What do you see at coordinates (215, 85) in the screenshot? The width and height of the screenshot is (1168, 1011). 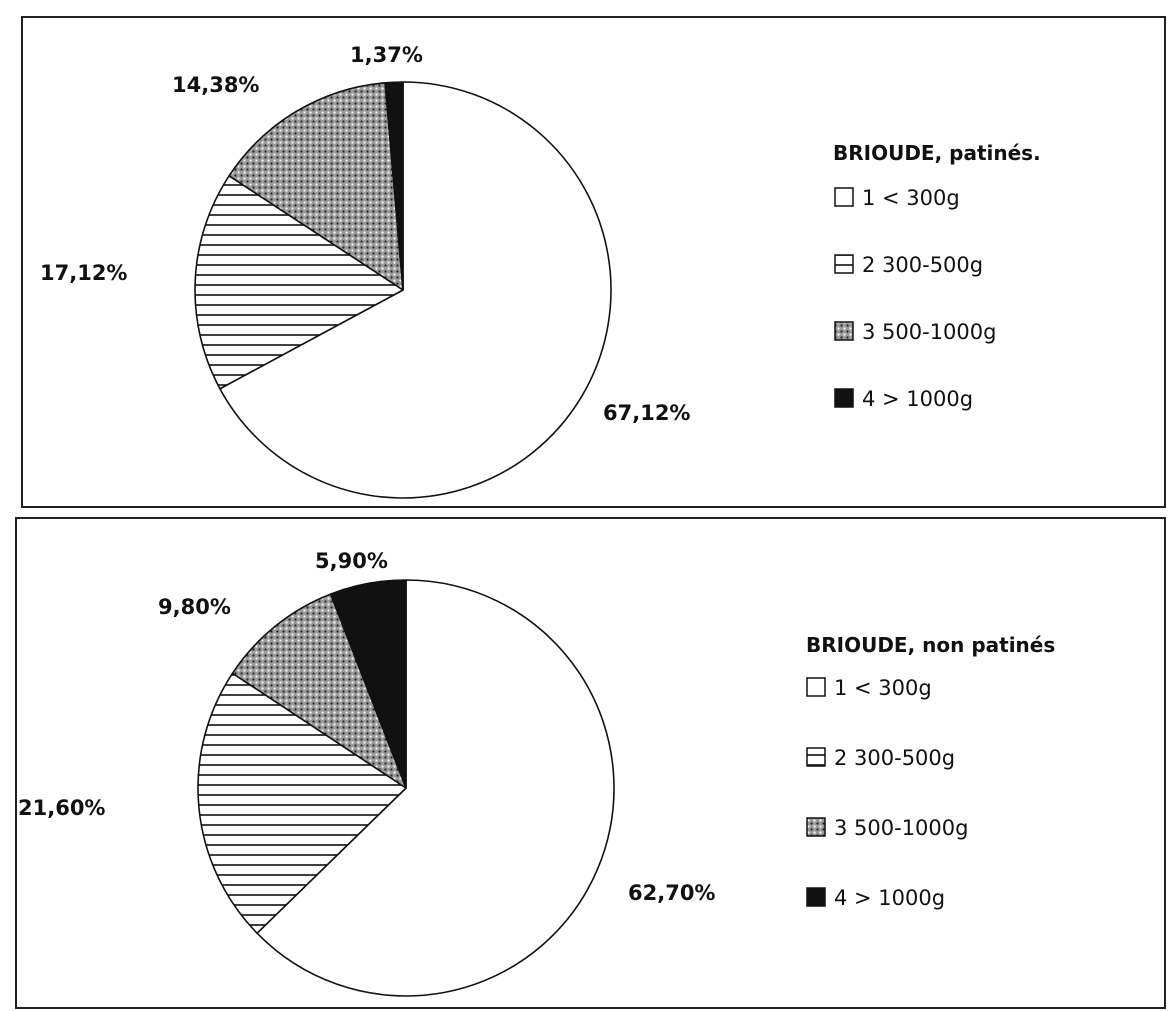 I see `slice-label-3: 14,38%` at bounding box center [215, 85].